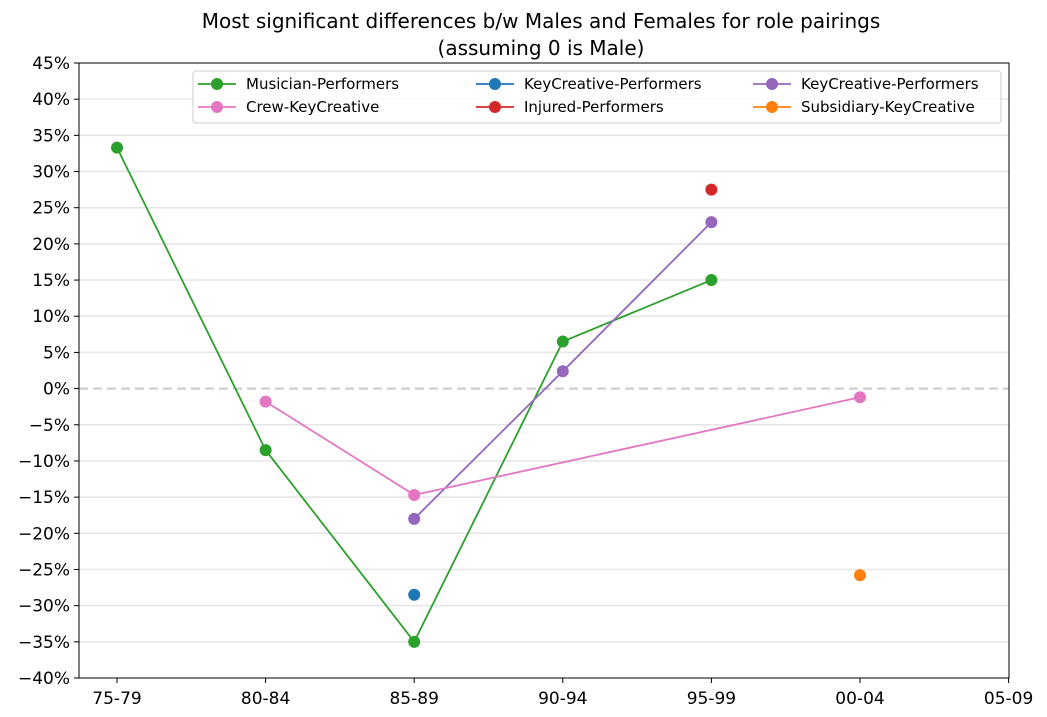 Image resolution: width=1047 pixels, height=717 pixels. Describe the element at coordinates (51, 136) in the screenshot. I see `y-tick-label: 35%` at that location.